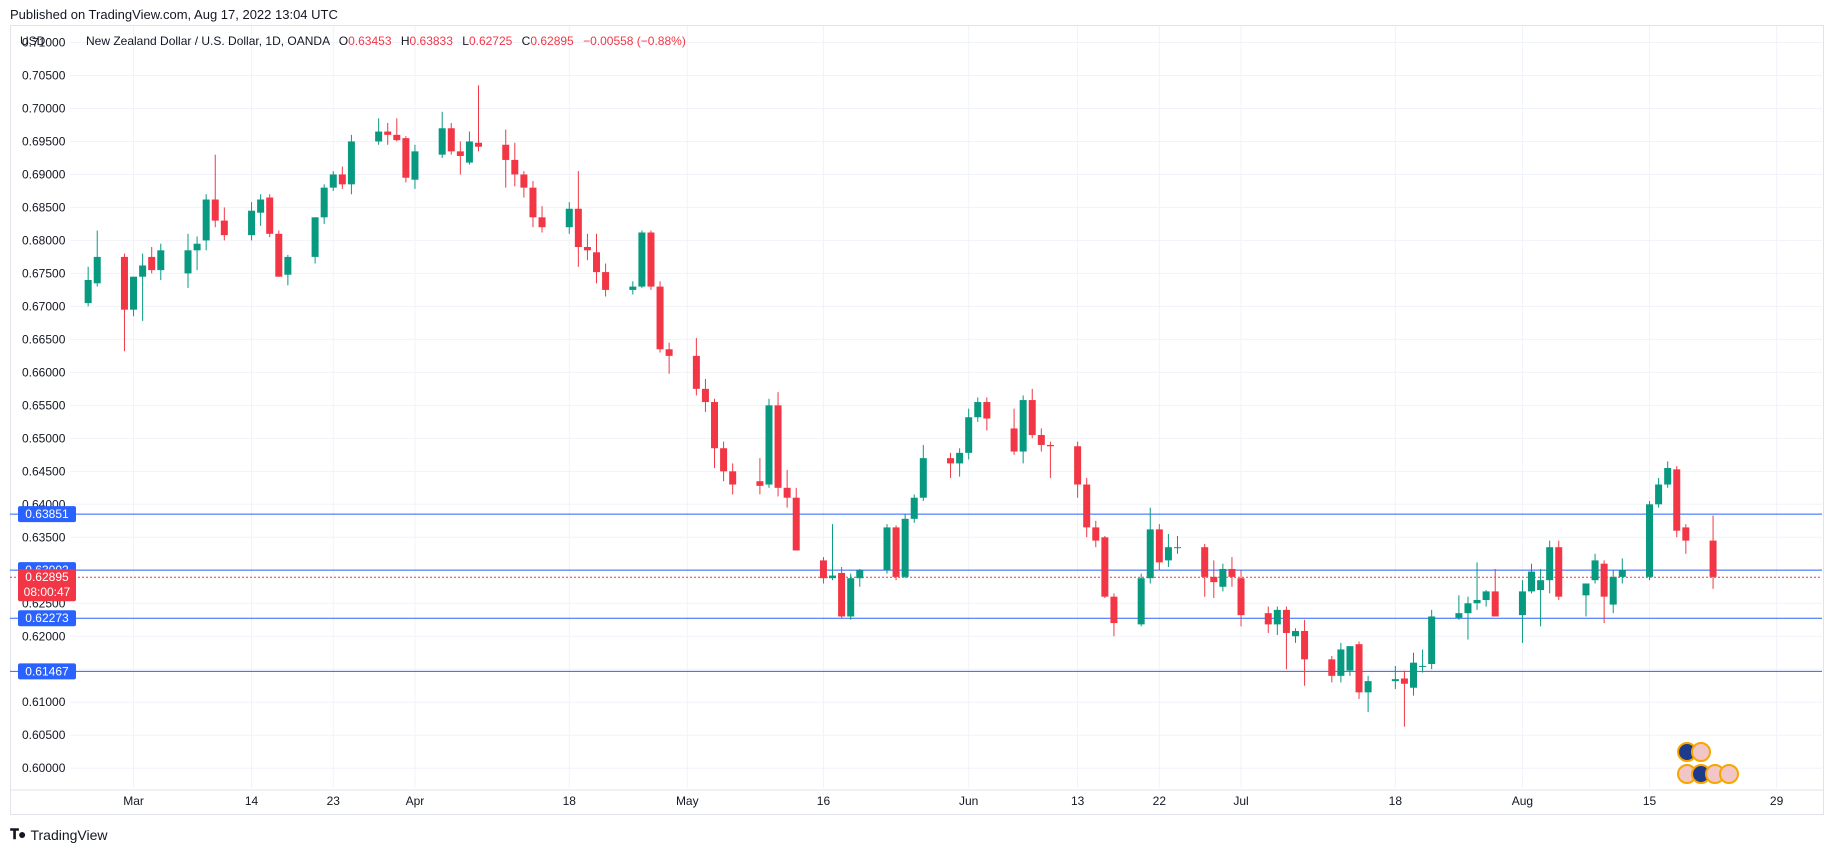  Describe the element at coordinates (1396, 801) in the screenshot. I see `x-tick-label: 18` at that location.